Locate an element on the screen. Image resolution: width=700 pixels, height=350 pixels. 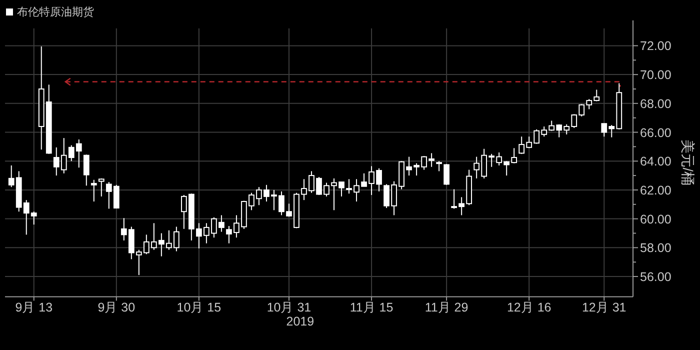
x-tick-label: 9月 13 is located at coordinates (34, 307).